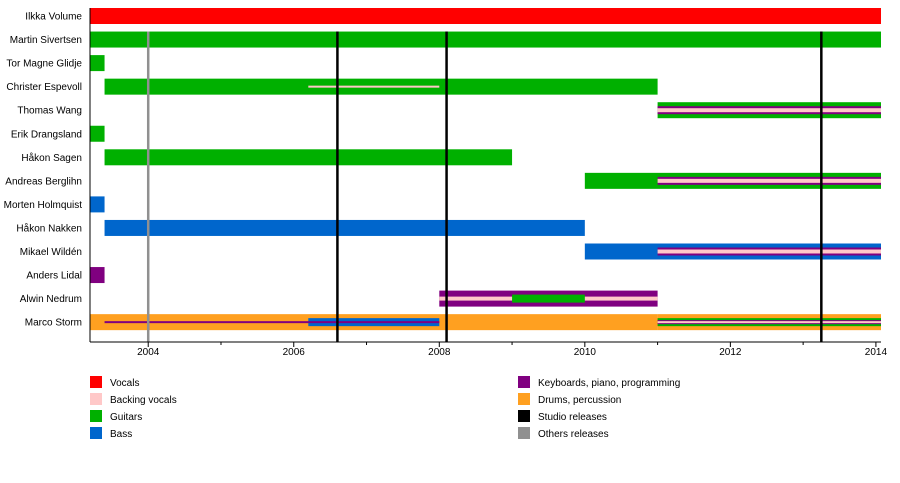 The width and height of the screenshot is (900, 483). Describe the element at coordinates (579, 400) in the screenshot. I see `legend-label-drums: Drums, percussion` at that location.